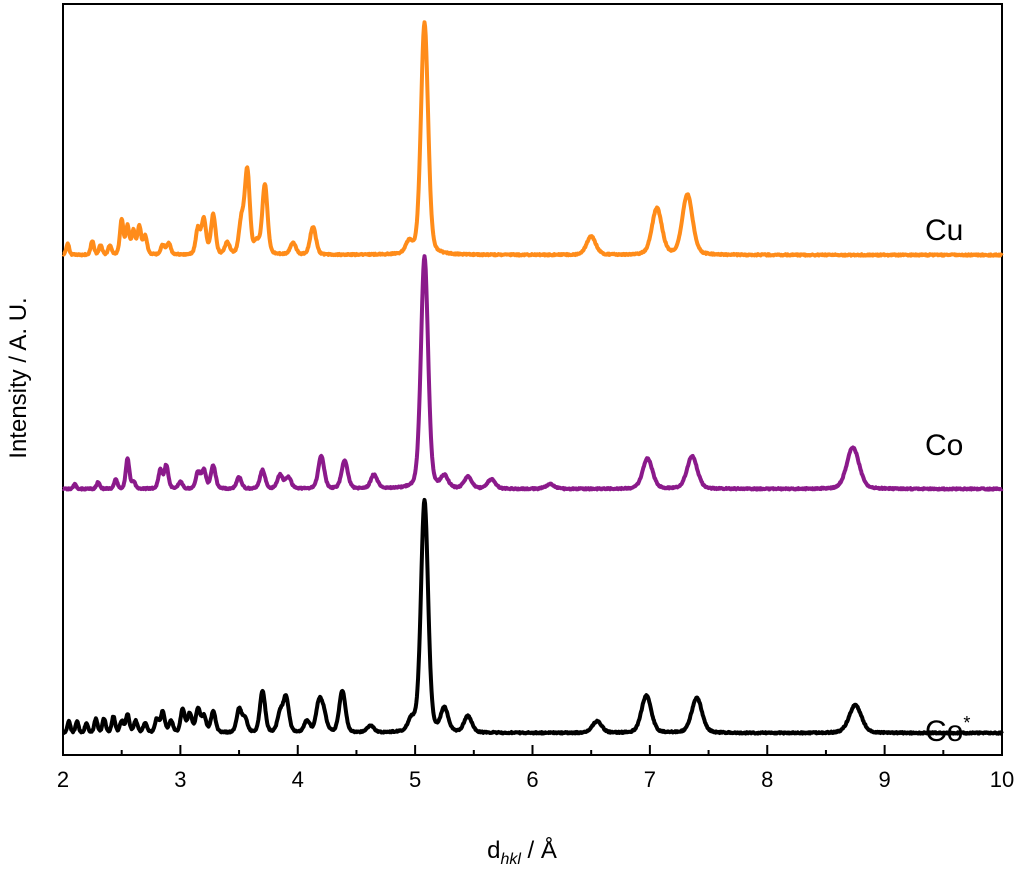 This screenshot has height=879, width=1024. What do you see at coordinates (180, 779) in the screenshot?
I see `x-tick-label: 3` at bounding box center [180, 779].